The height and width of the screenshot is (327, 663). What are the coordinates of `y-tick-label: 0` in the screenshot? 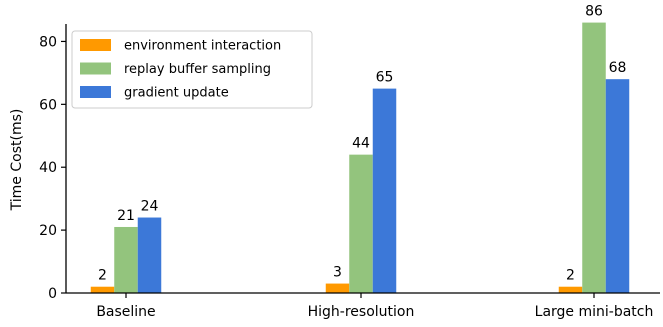 It's located at (52, 294).